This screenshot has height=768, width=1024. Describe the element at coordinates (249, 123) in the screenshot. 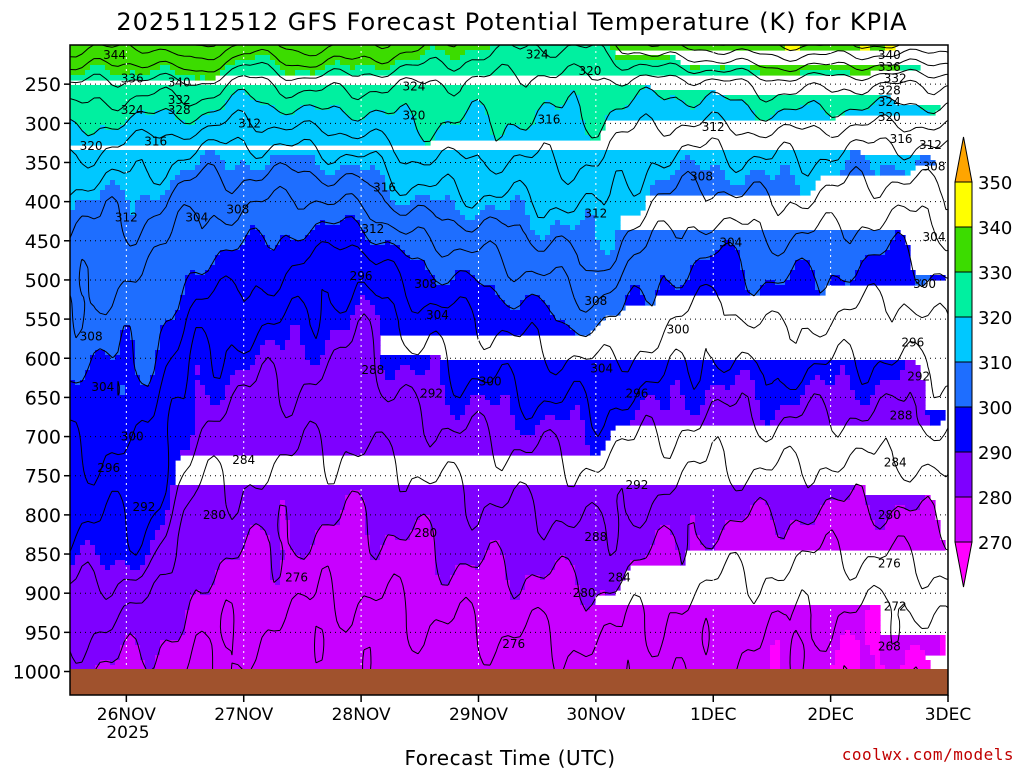

I see `contour-label: 312` at that location.